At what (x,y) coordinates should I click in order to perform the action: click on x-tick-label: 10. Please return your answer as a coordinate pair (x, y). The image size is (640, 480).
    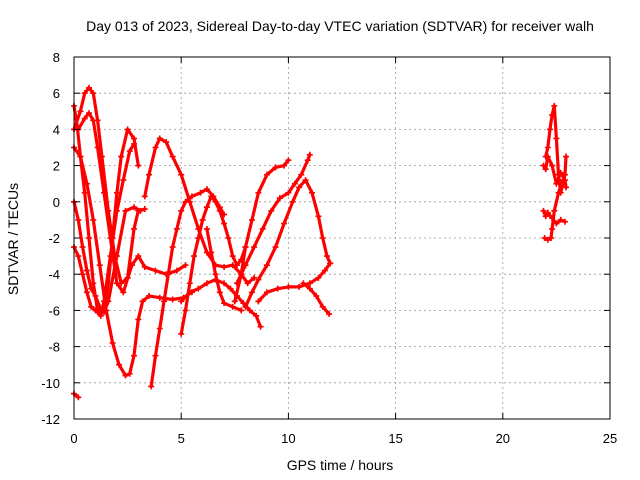
    Looking at the image, I should click on (288, 438).